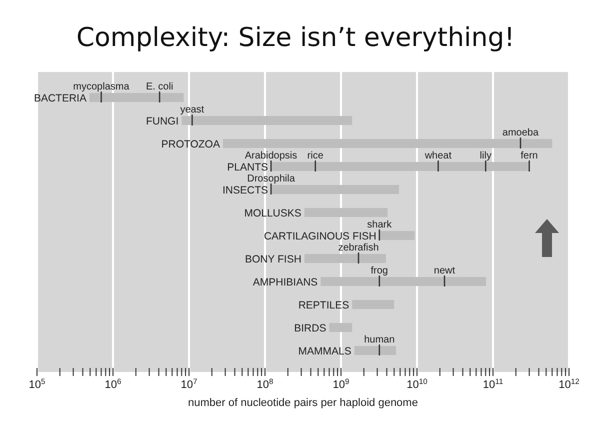 The image size is (591, 445). Describe the element at coordinates (160, 87) in the screenshot. I see `annotation: E. coli` at that location.